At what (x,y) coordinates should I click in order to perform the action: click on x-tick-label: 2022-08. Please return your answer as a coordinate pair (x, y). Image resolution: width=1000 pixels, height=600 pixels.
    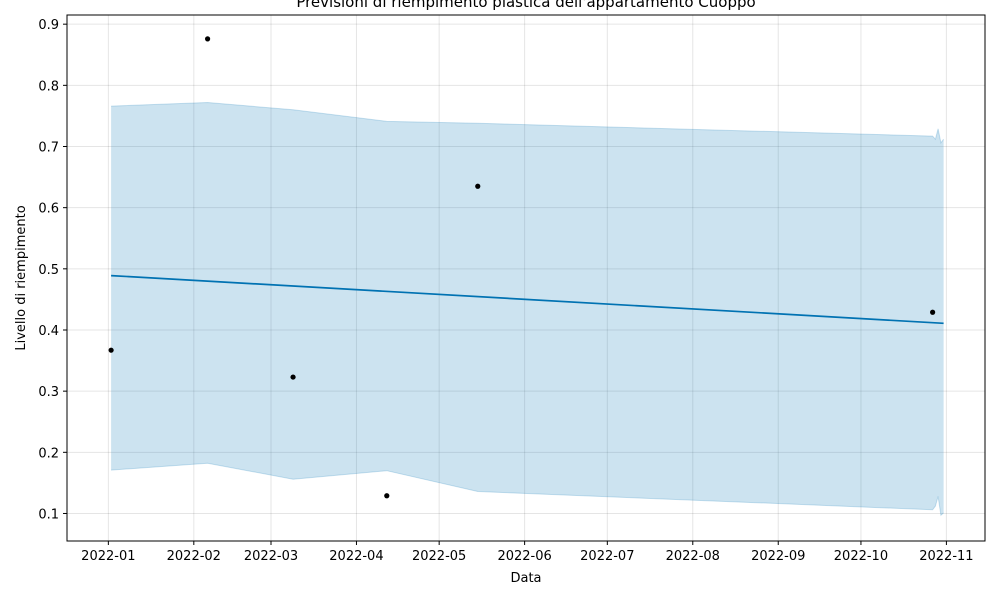
    Looking at the image, I should click on (693, 556).